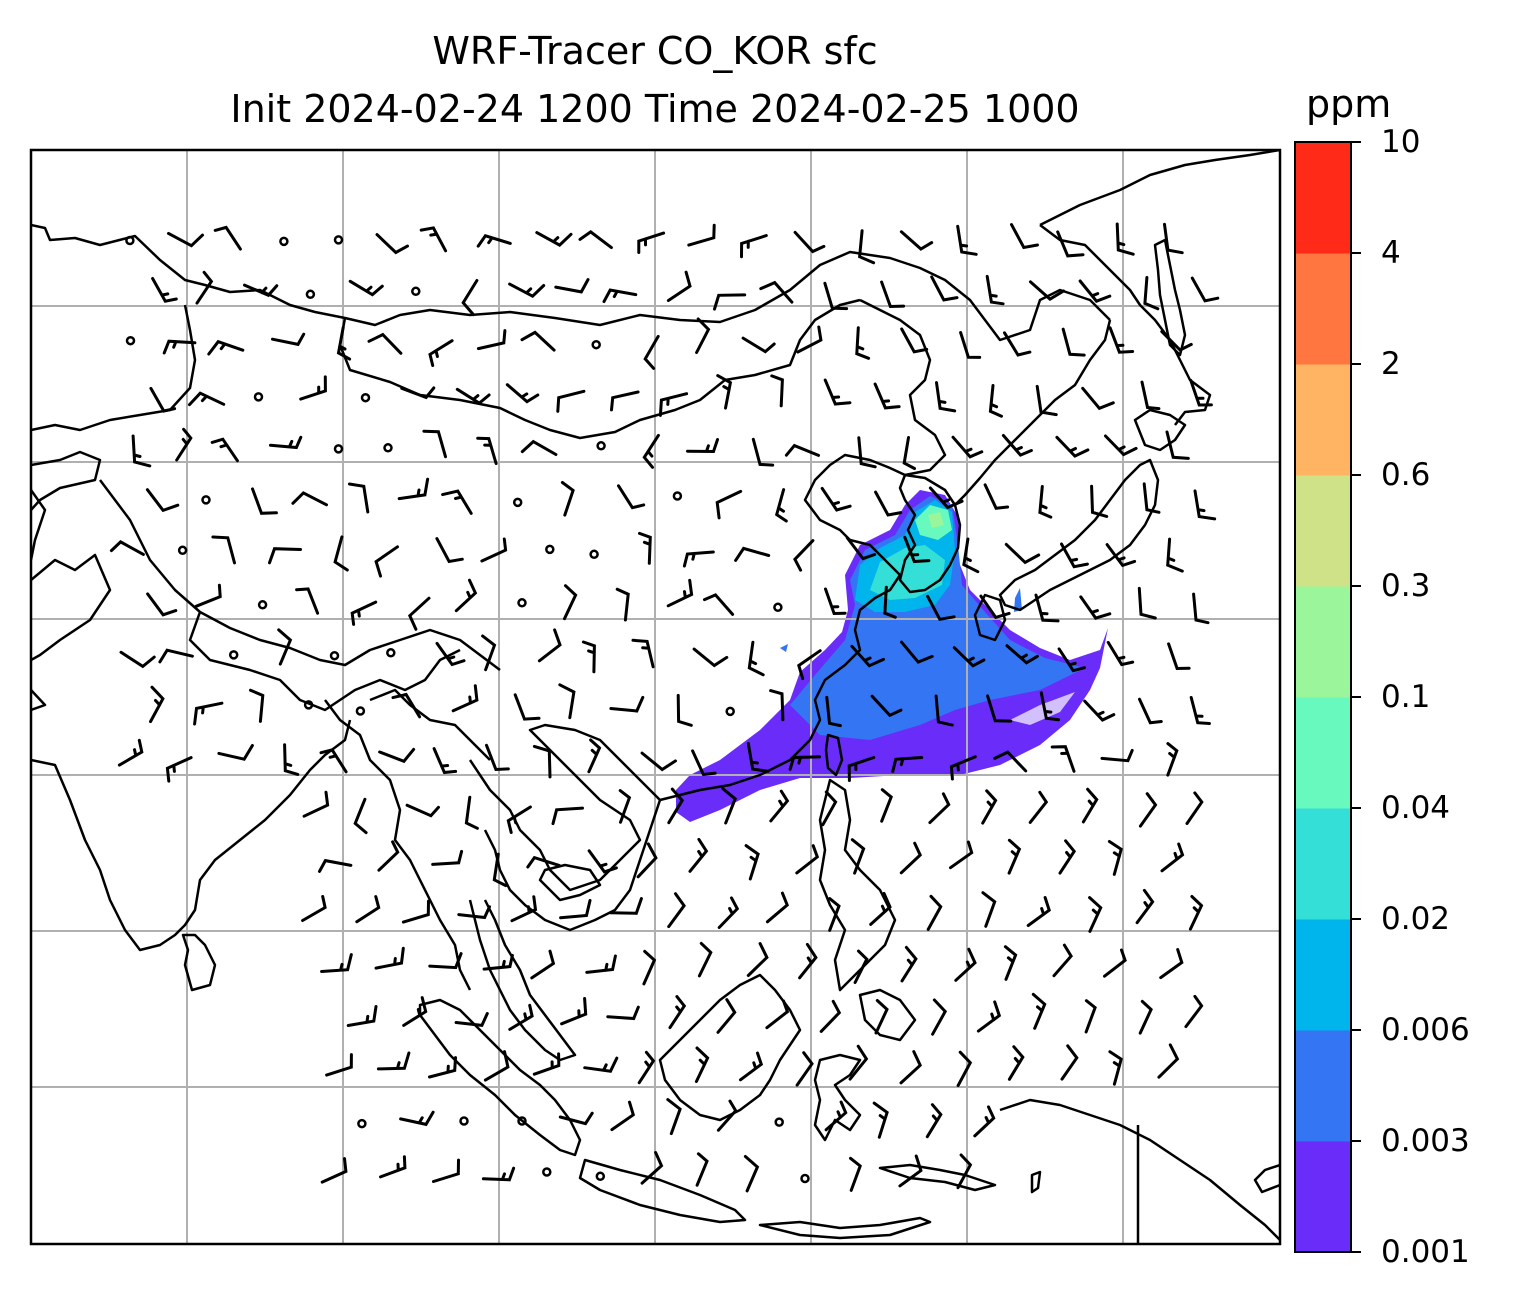  Describe the element at coordinates (1170, 297) in the screenshot. I see `sakhalin` at that location.